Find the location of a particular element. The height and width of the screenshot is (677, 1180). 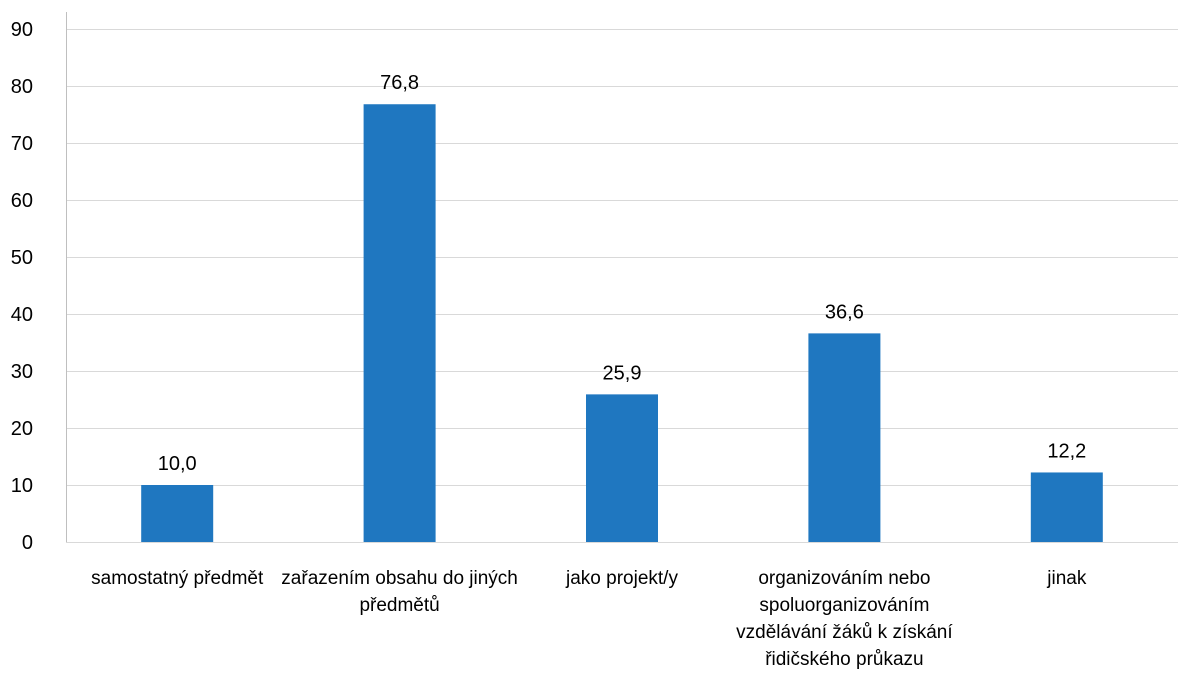

x-category-label: jinak is located at coordinates (1066, 578).